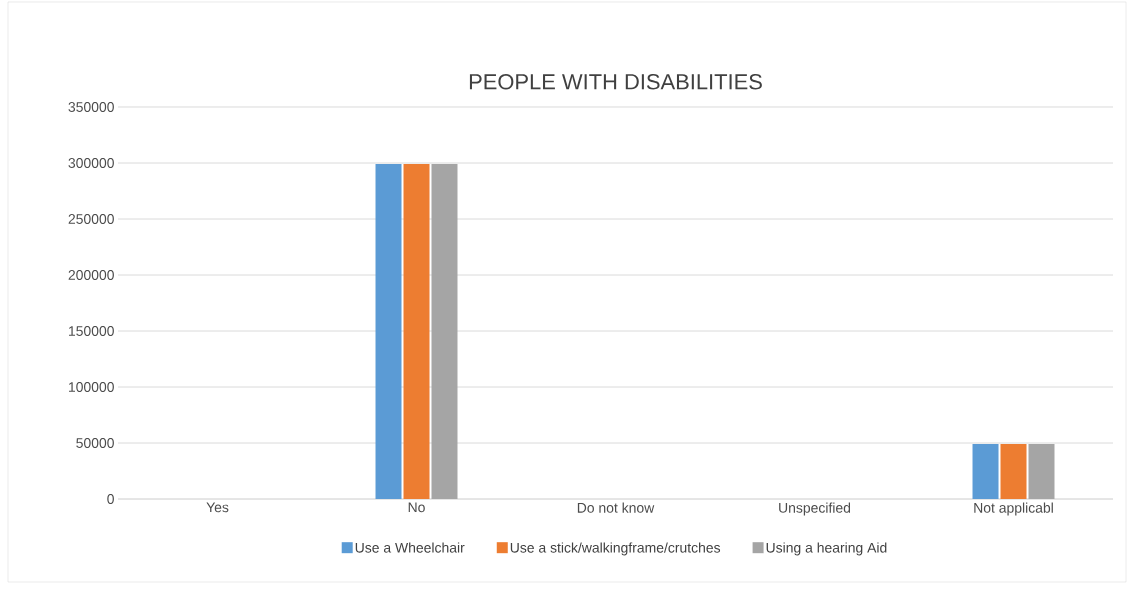  Describe the element at coordinates (91, 387) in the screenshot. I see `y-tick-label: 100000` at that location.